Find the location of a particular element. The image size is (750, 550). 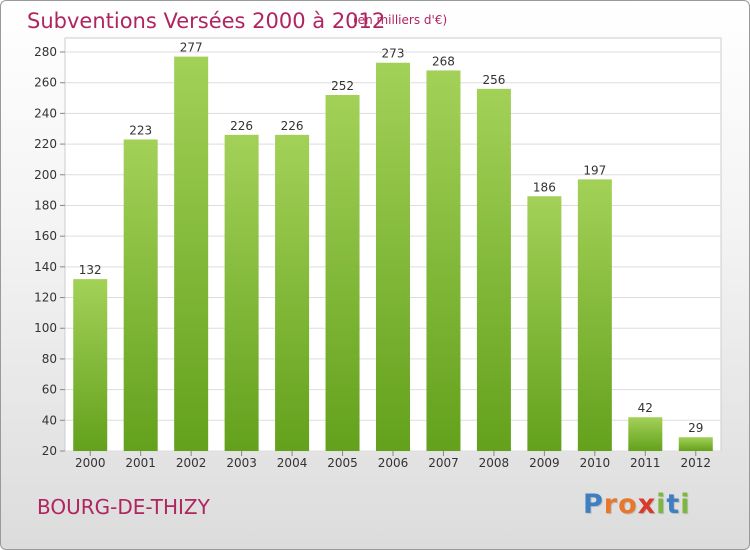

x-tick-label: 2009 is located at coordinates (544, 463).